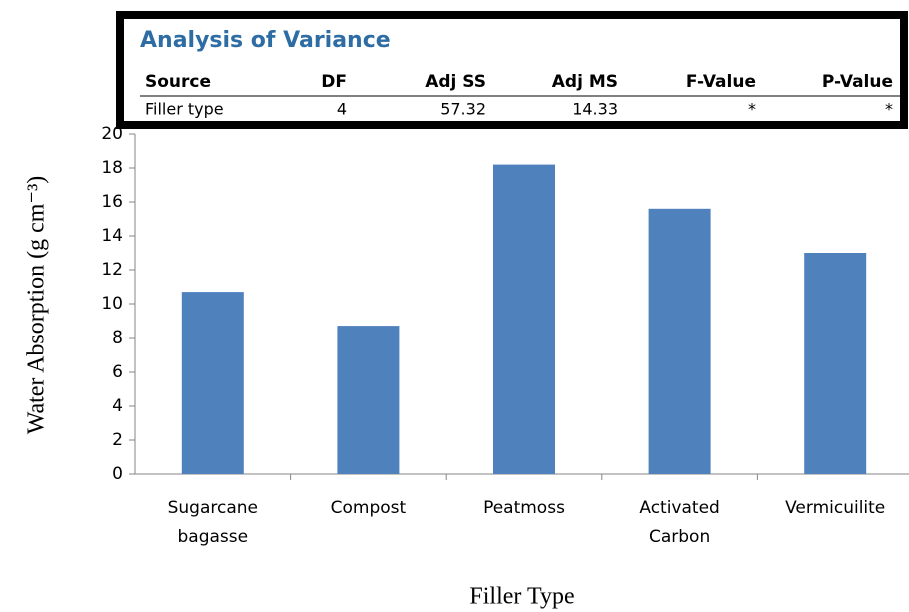 Image resolution: width=909 pixels, height=612 pixels. I want to click on y-tick-label: 8, so click(117, 338).